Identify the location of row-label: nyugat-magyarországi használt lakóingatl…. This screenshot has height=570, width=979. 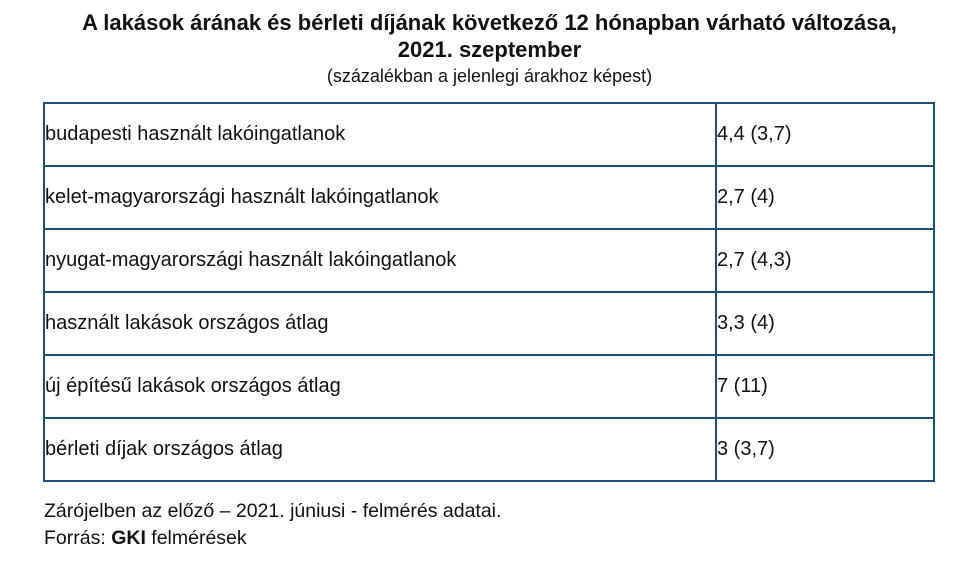
(380, 260).